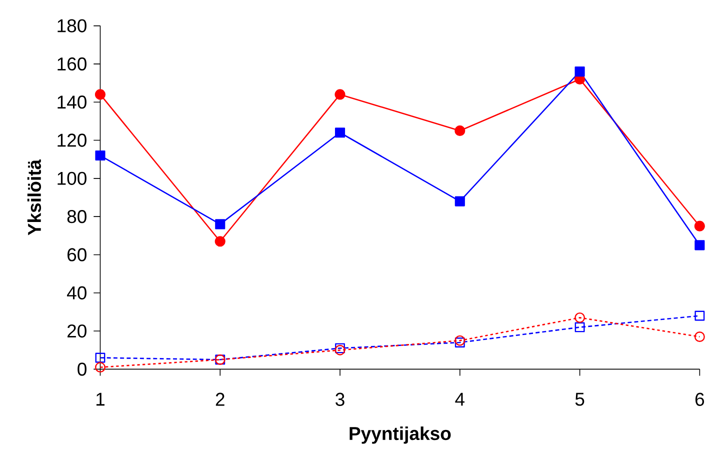 The image size is (711, 453). Describe the element at coordinates (400, 435) in the screenshot. I see `x-axis-title: Pyyntijakso` at that location.